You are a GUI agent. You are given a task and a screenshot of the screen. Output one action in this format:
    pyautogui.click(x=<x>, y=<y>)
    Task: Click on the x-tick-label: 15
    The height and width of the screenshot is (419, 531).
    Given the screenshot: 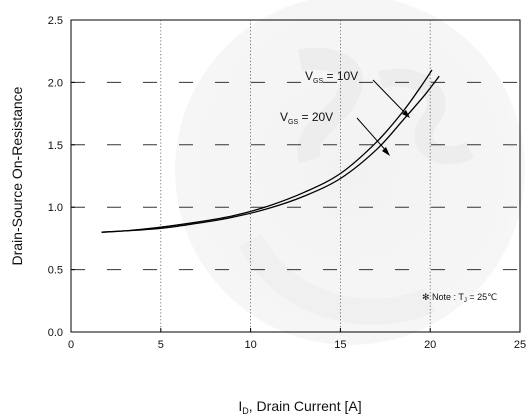 What is the action you would take?
    pyautogui.click(x=340, y=345)
    